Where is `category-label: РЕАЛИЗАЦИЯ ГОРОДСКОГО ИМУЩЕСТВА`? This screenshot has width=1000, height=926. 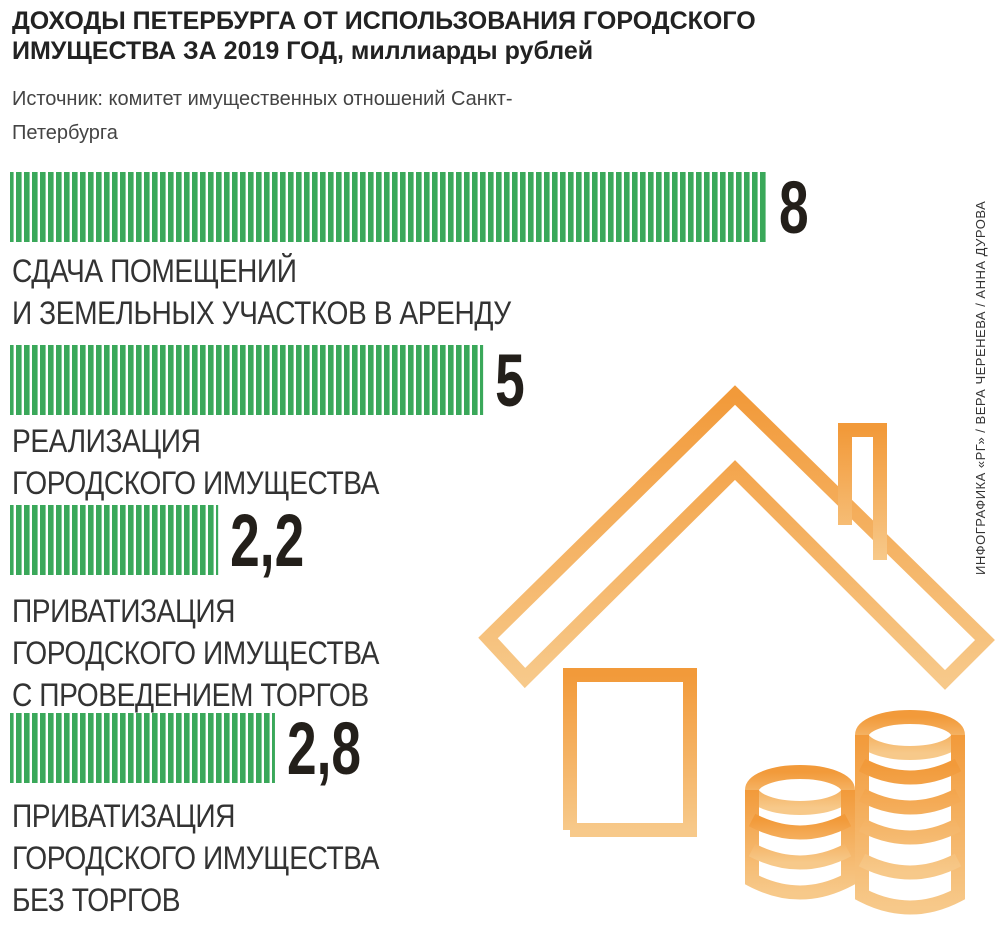
category-label: РЕАЛИЗАЦИЯ ГОРОДСКОГО ИМУЩЕСТВА is located at coordinates (196, 462).